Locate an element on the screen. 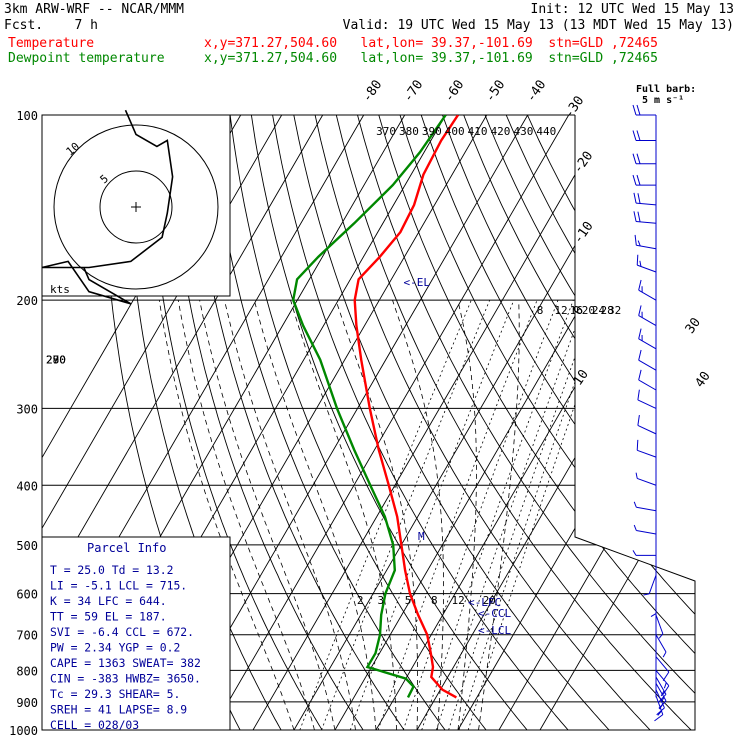  temperature-legend: Temperature is located at coordinates (51, 43).